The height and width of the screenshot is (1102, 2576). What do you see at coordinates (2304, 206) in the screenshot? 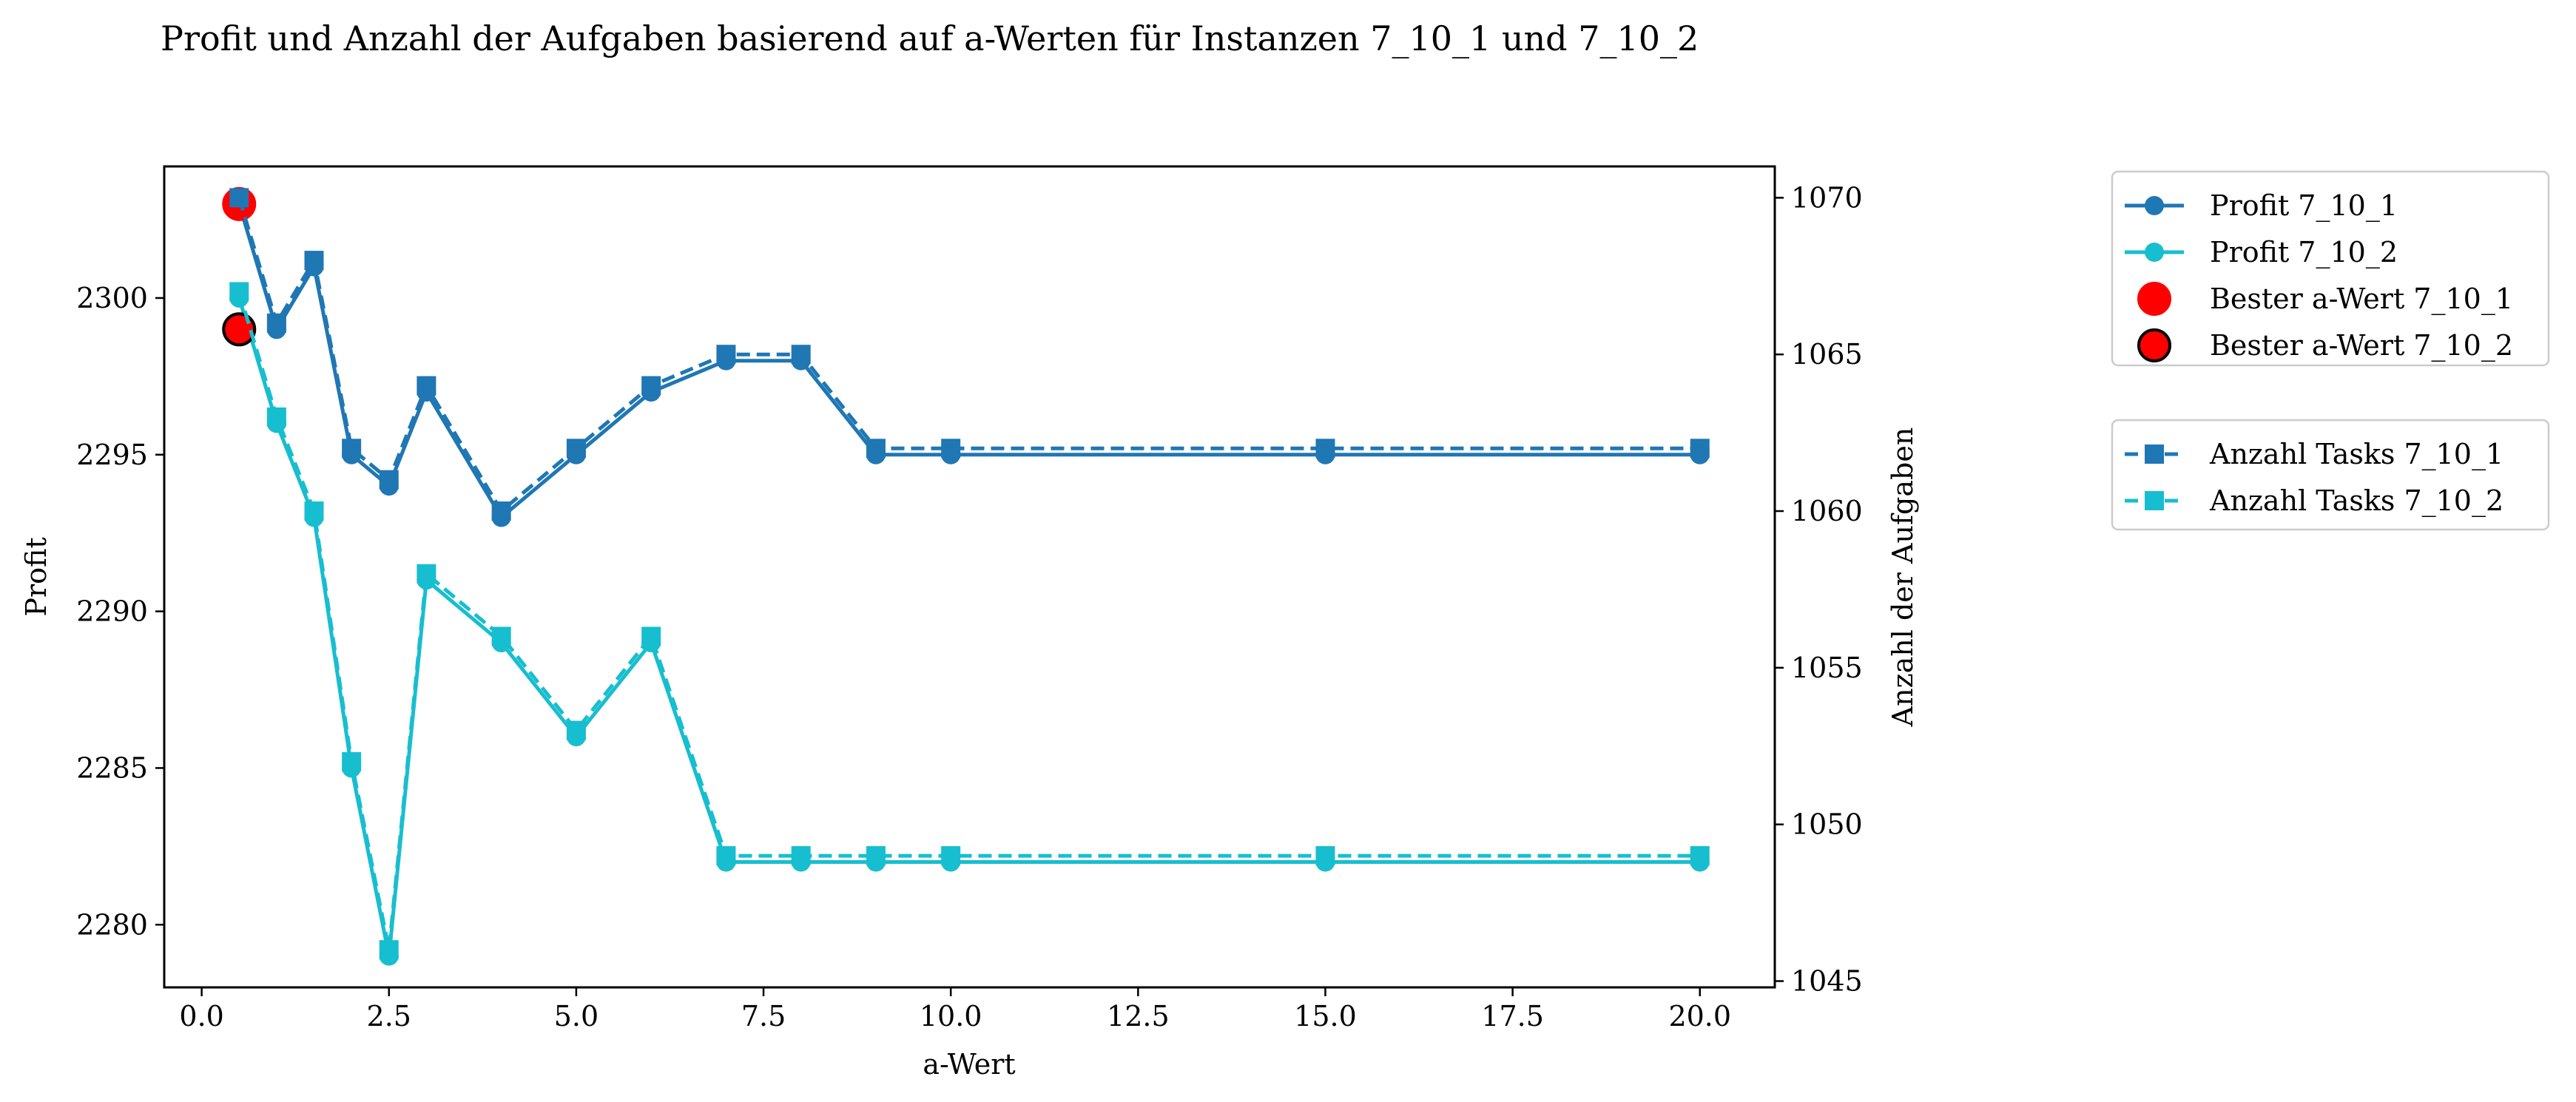
I see `legend-label: Profit 7_10_1` at bounding box center [2304, 206].